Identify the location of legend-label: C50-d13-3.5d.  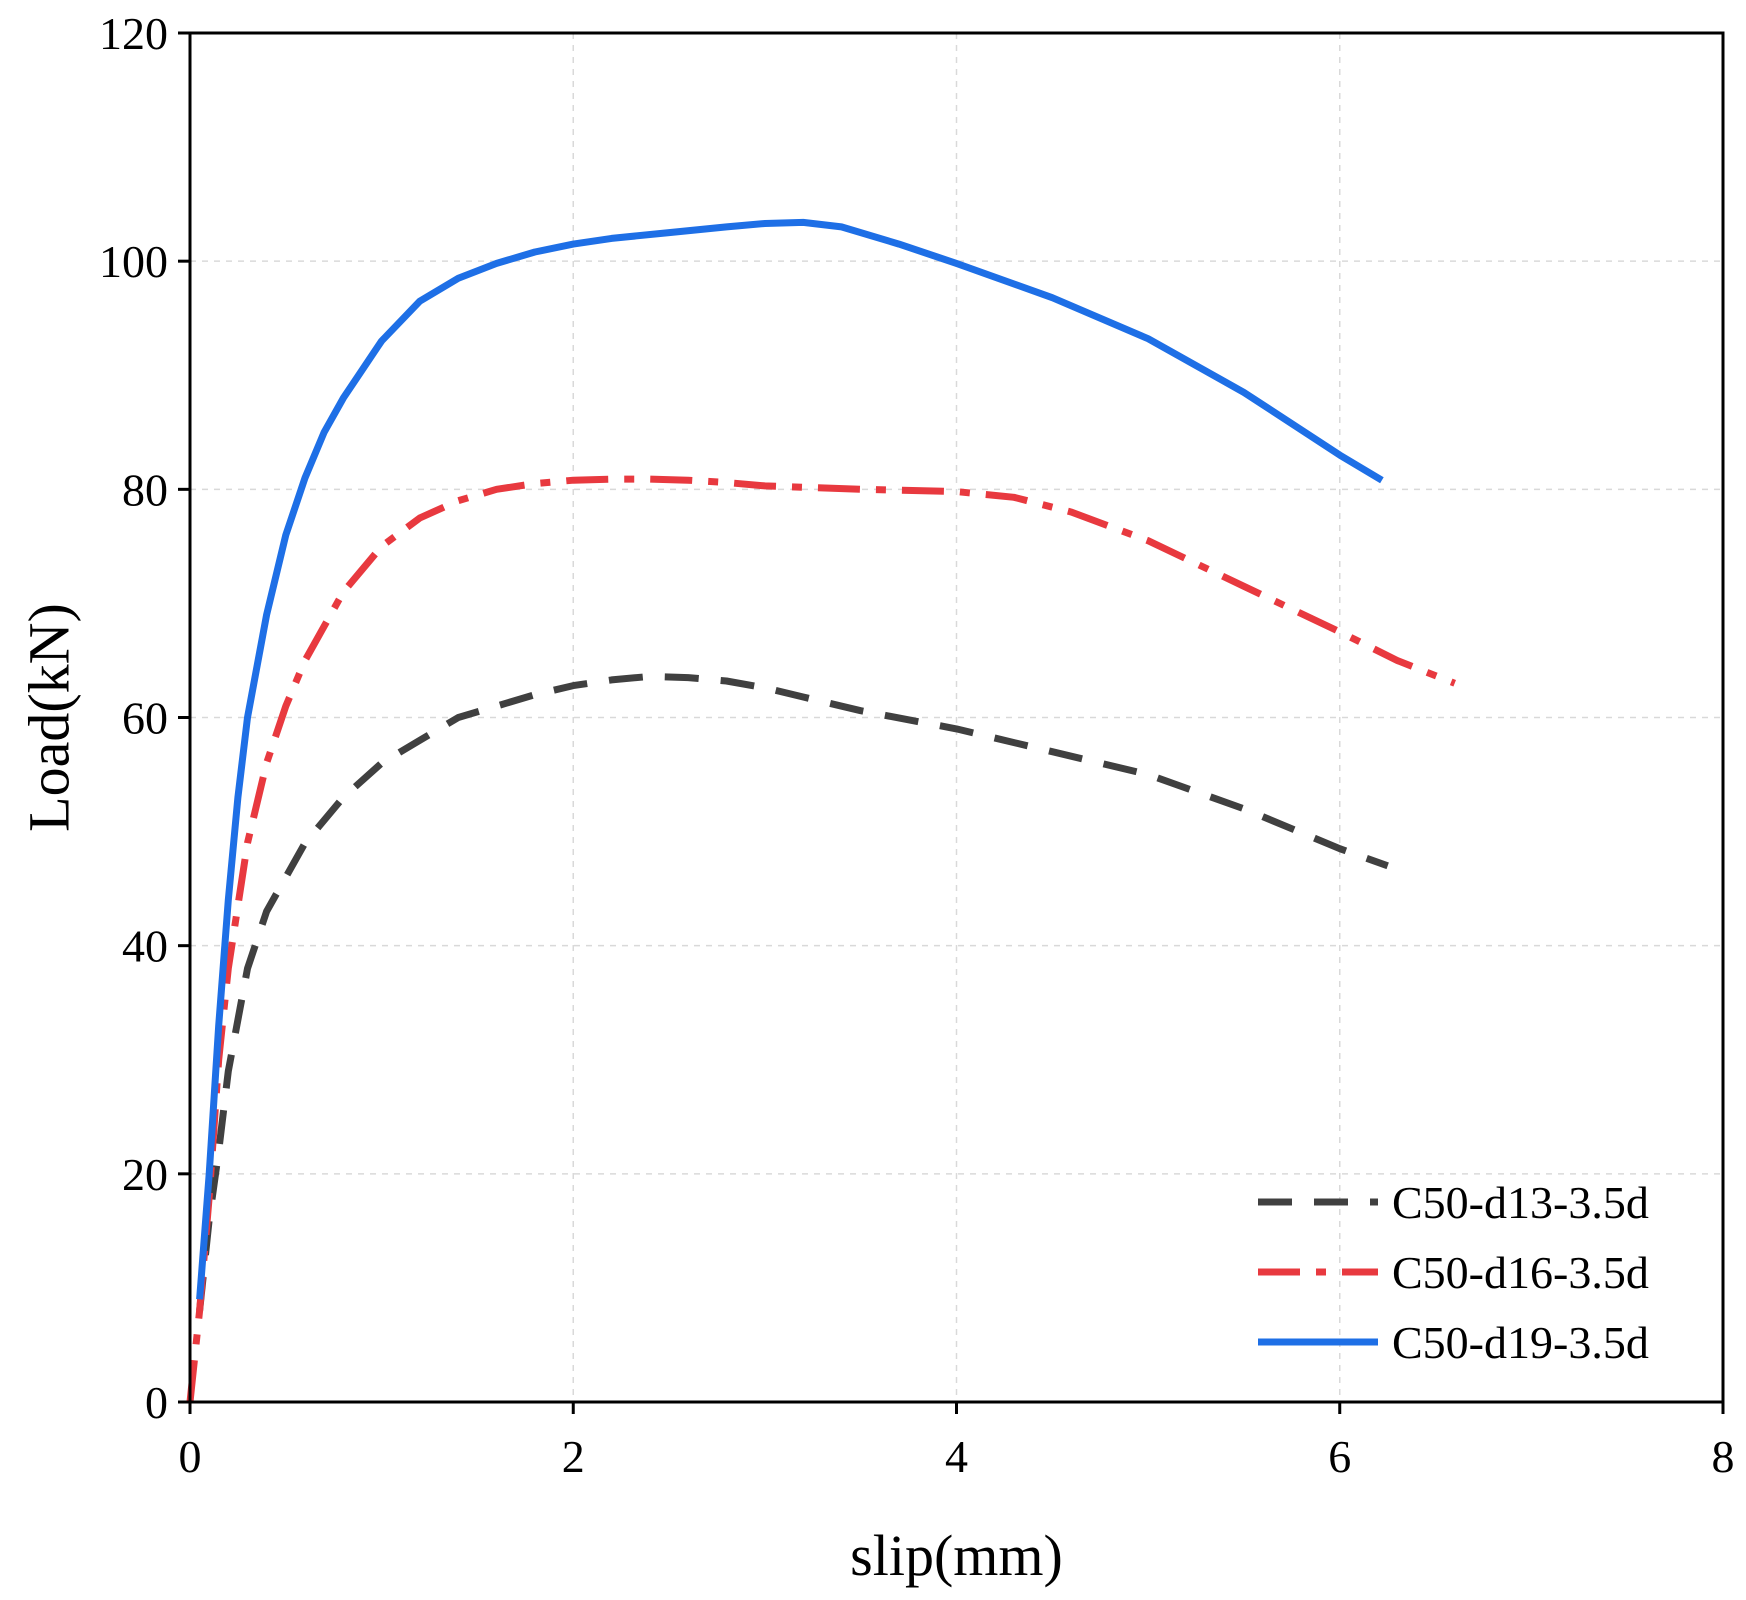
(1520, 1202).